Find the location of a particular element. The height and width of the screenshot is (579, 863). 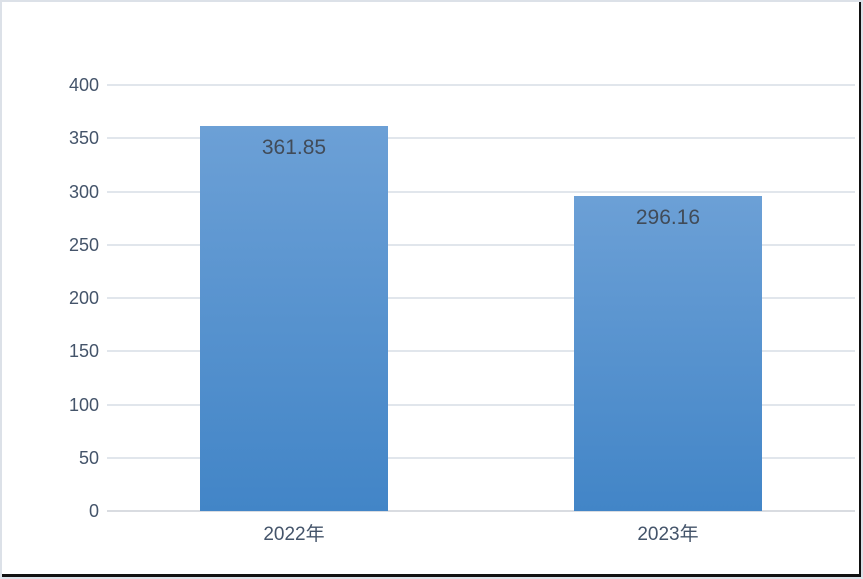

y-tick-label-200: 200 is located at coordinates (83, 298).